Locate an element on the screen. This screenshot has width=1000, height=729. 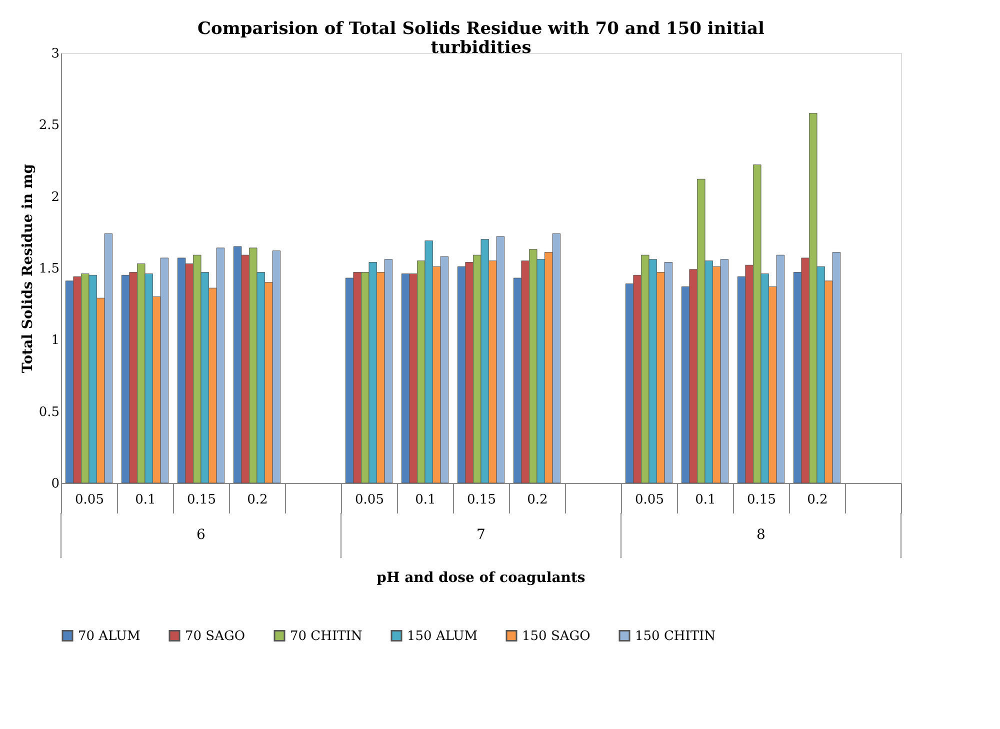
x-axis-title: pH and dose of coagulants is located at coordinates (481, 578).